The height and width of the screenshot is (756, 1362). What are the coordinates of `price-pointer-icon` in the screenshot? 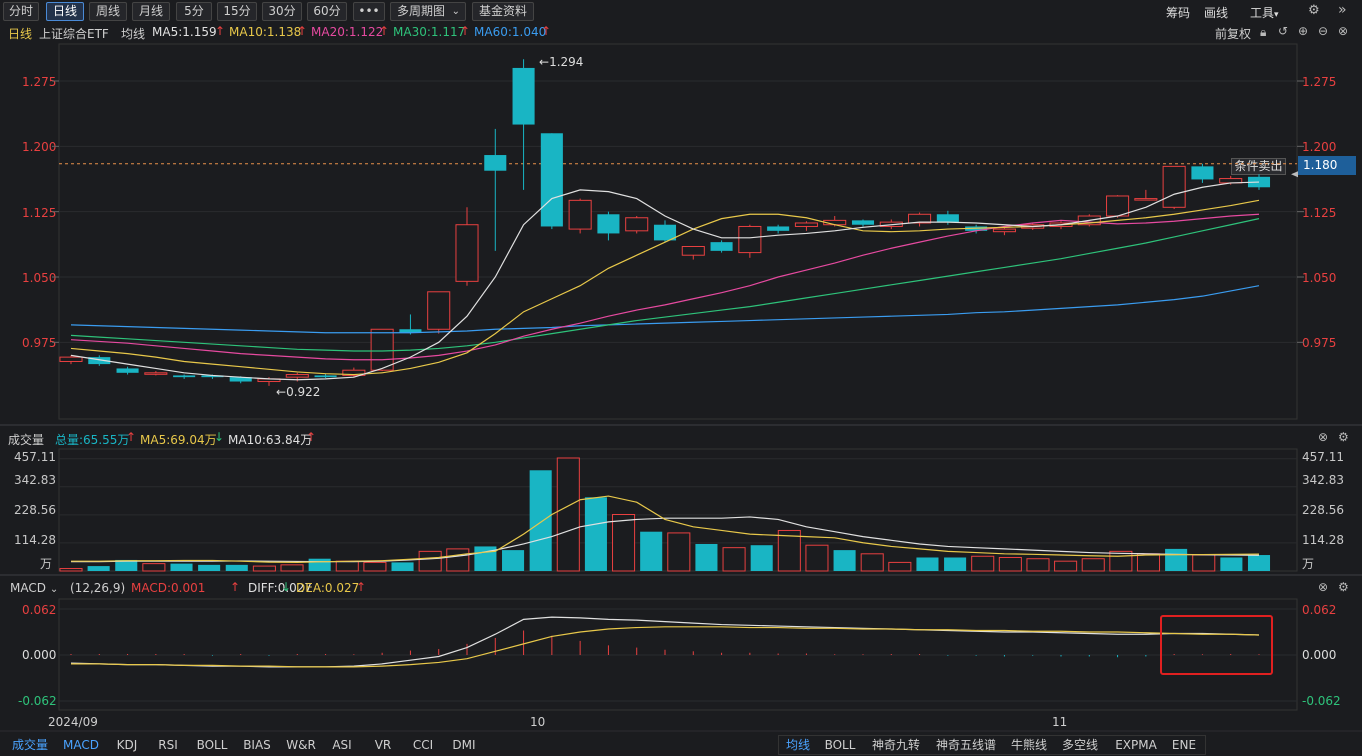 It's located at (1294, 174).